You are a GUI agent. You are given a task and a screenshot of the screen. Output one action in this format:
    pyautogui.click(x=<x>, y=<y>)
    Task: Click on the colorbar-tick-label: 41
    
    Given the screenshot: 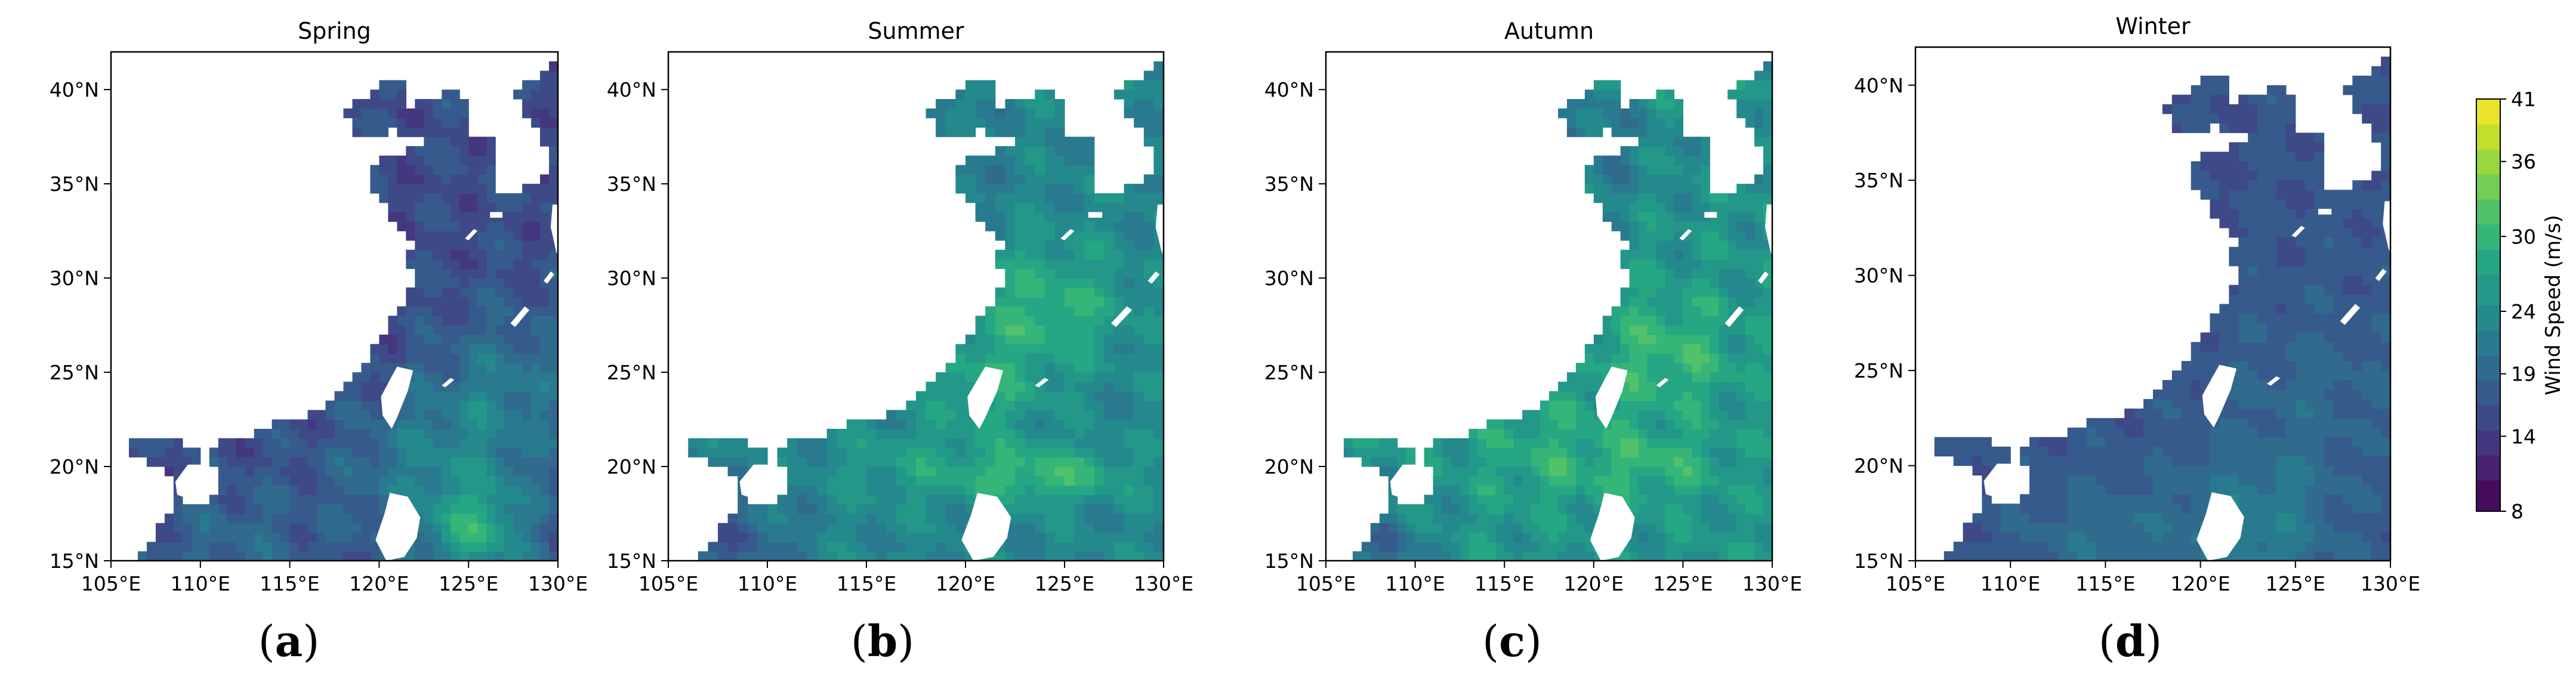 What is the action you would take?
    pyautogui.click(x=2523, y=100)
    